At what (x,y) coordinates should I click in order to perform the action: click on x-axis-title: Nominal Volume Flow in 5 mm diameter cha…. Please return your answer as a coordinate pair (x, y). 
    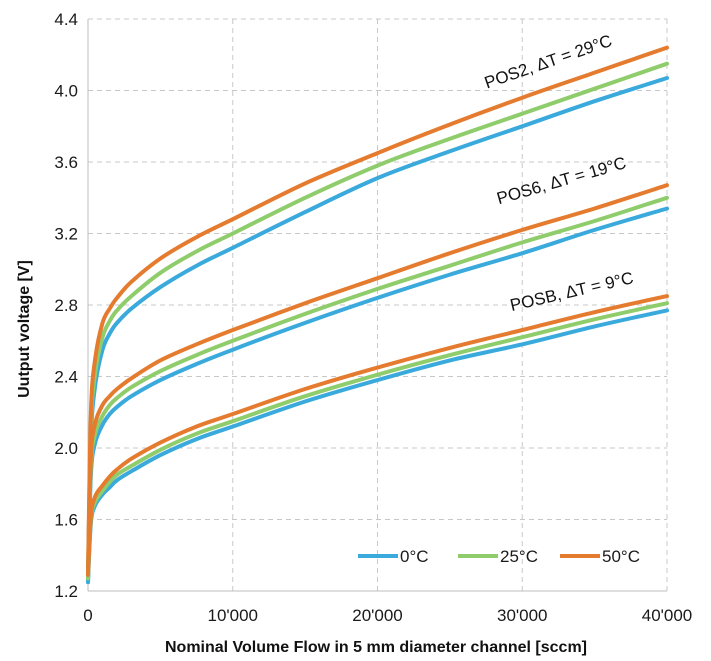
    Looking at the image, I should click on (376, 647).